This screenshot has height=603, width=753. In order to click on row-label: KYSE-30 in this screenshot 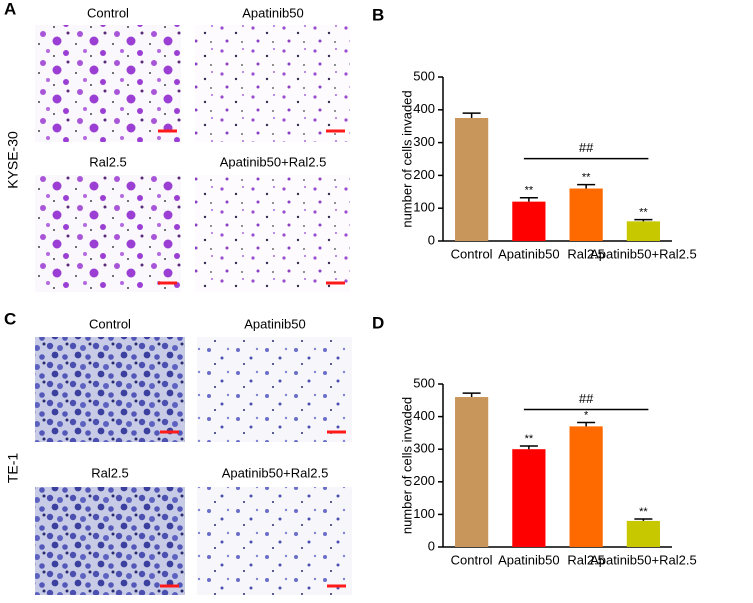, I will do `click(13, 160)`.